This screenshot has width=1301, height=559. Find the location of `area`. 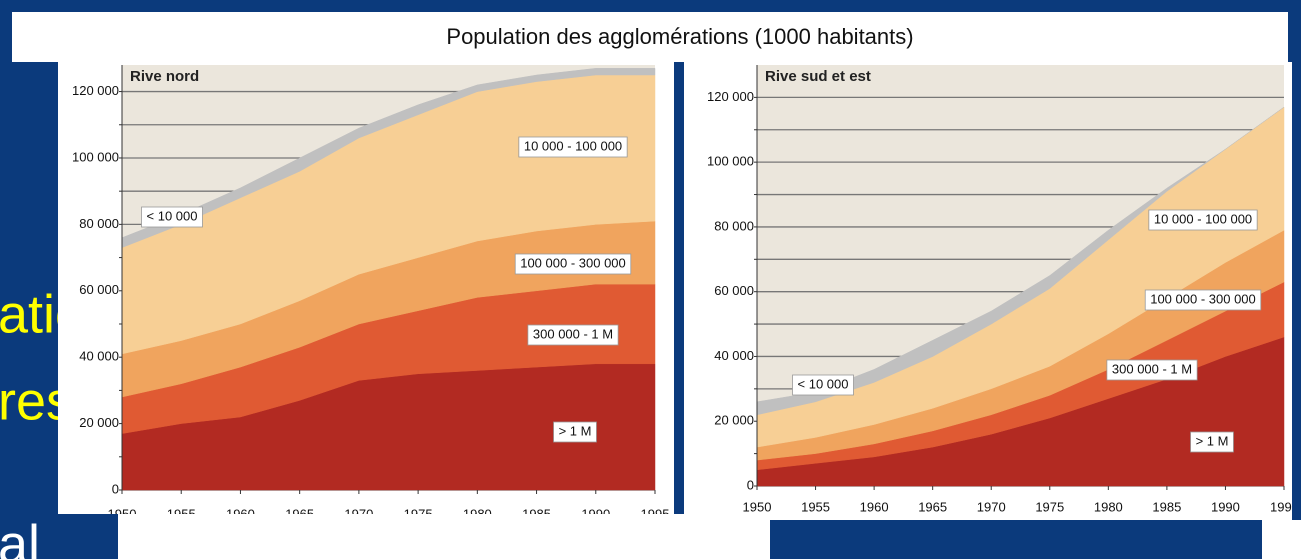

area is located at coordinates (388, 158).